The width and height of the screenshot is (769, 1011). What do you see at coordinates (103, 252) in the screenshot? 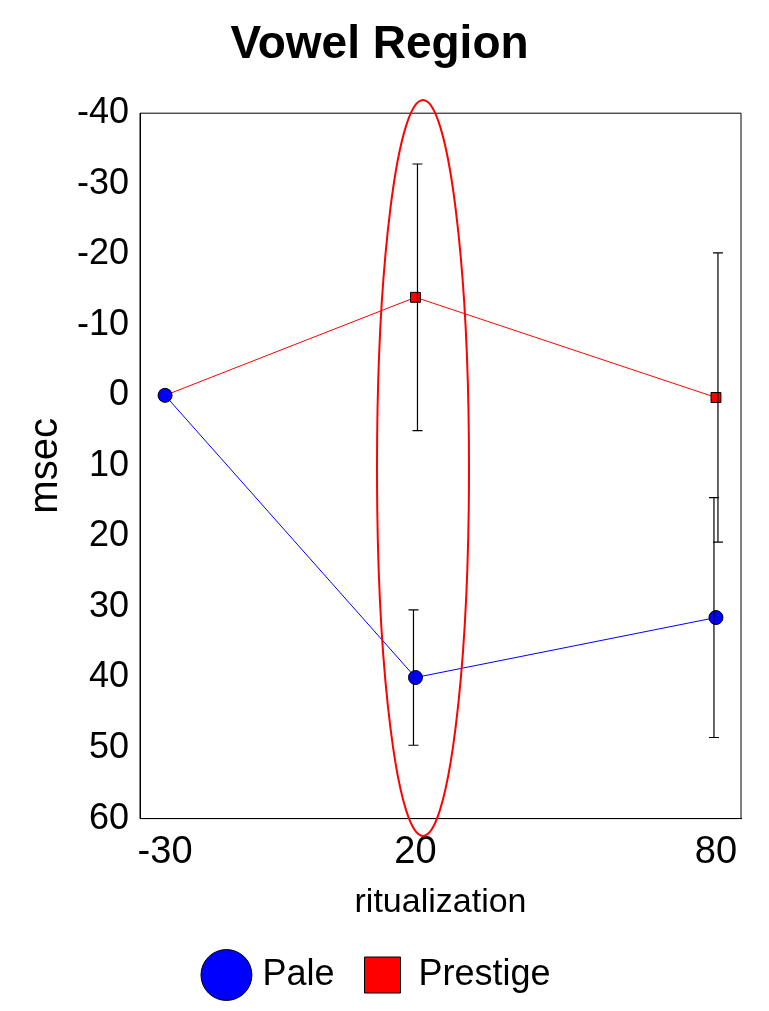
I see `y-tick-label: -20` at bounding box center [103, 252].